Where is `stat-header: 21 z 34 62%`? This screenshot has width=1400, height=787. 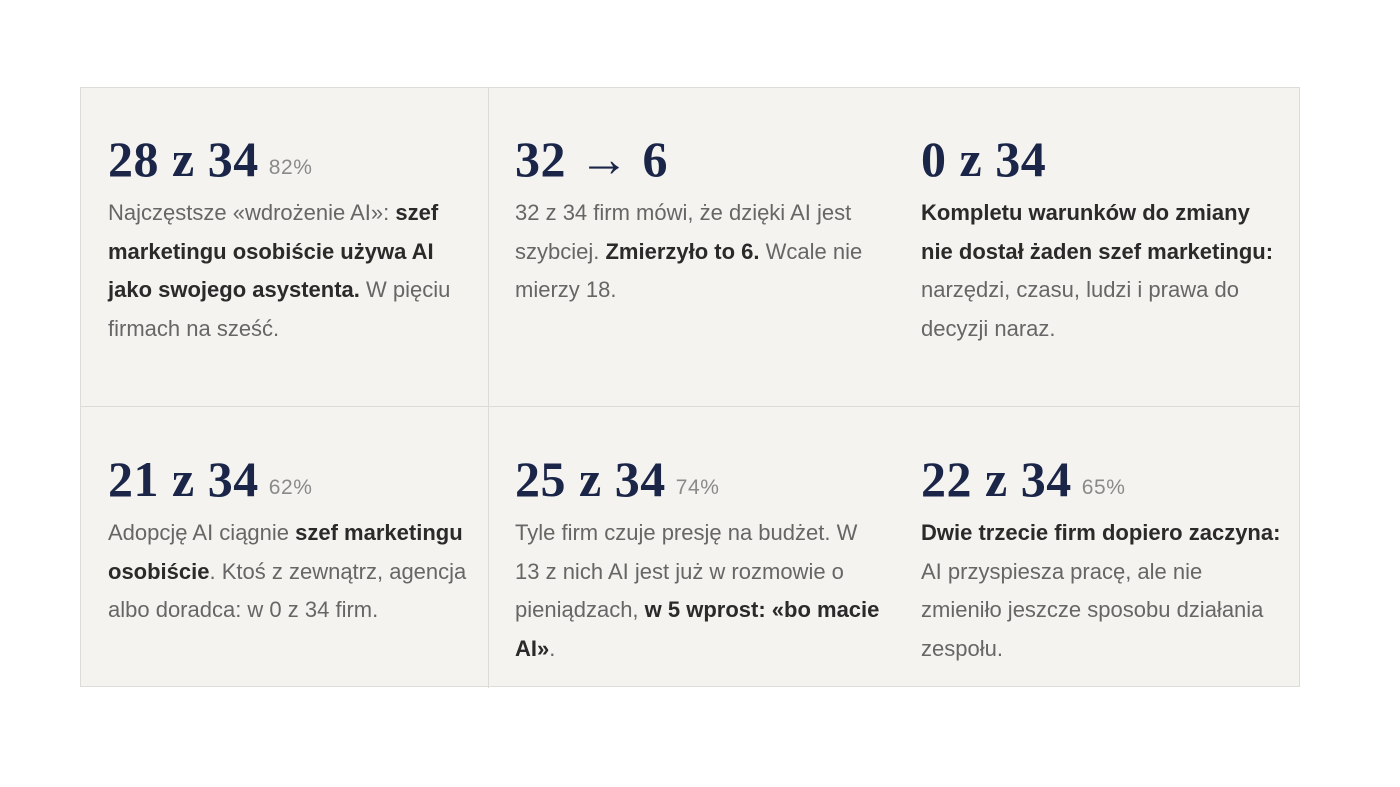 stat-header: 21 z 34 62% is located at coordinates (290, 473).